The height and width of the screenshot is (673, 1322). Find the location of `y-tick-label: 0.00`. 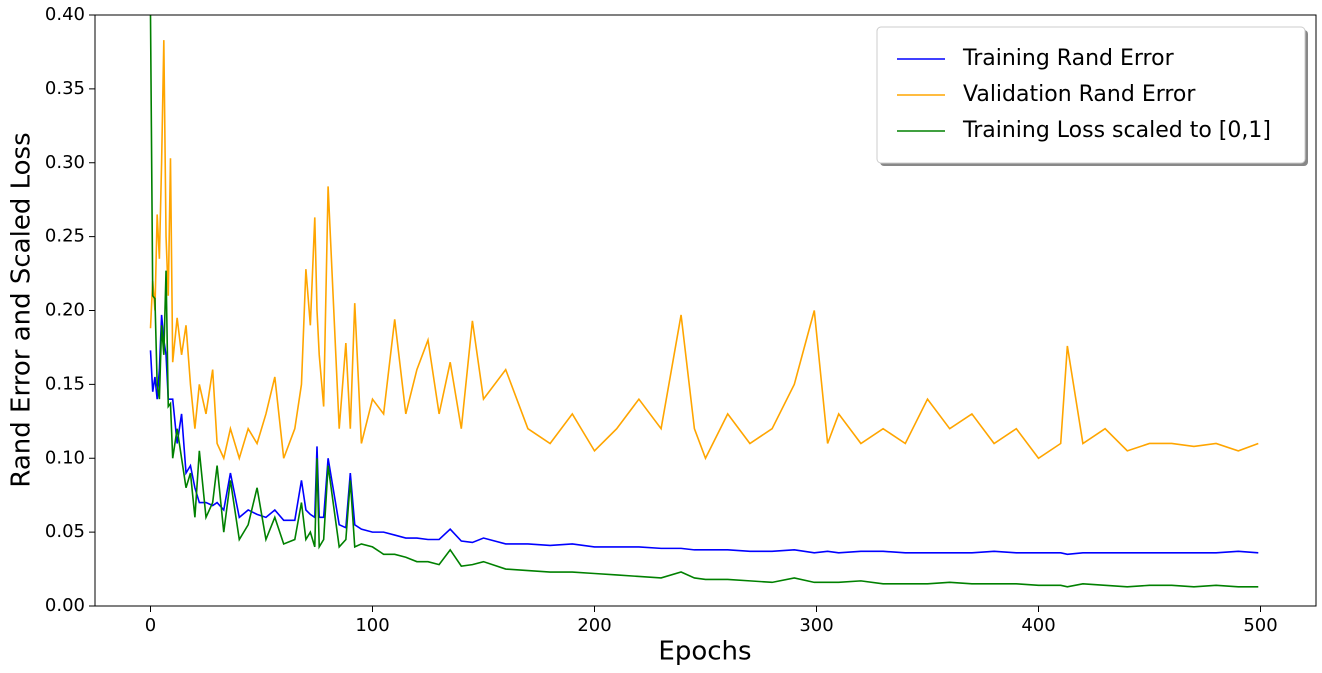

y-tick-label: 0.00 is located at coordinates (65, 605).